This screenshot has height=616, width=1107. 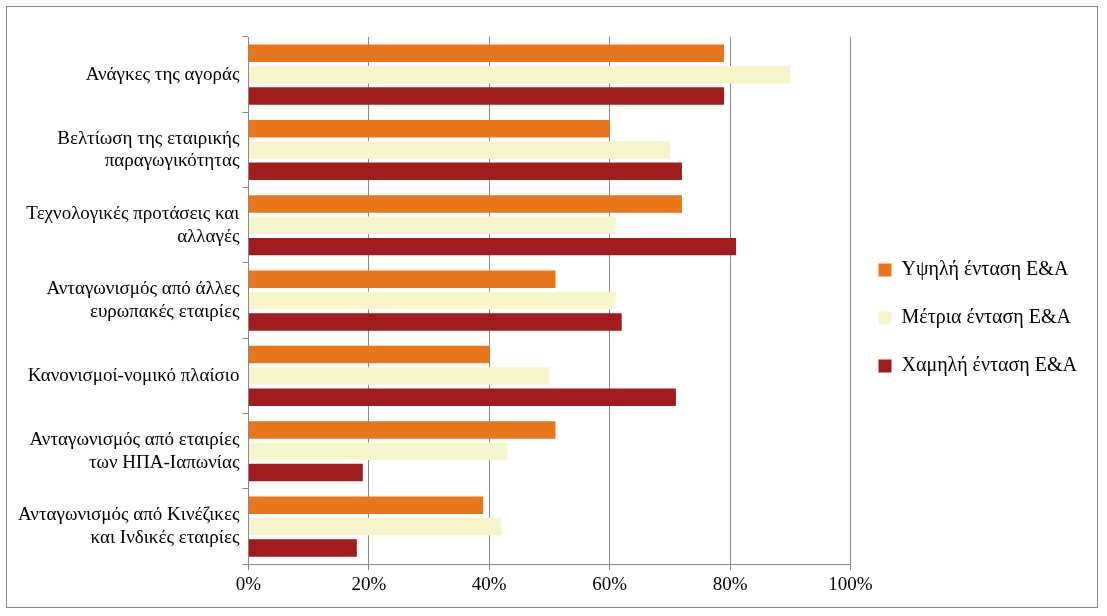 What do you see at coordinates (162, 73) in the screenshot?
I see `y-tick-label: Ανάγκες της αγοράς` at bounding box center [162, 73].